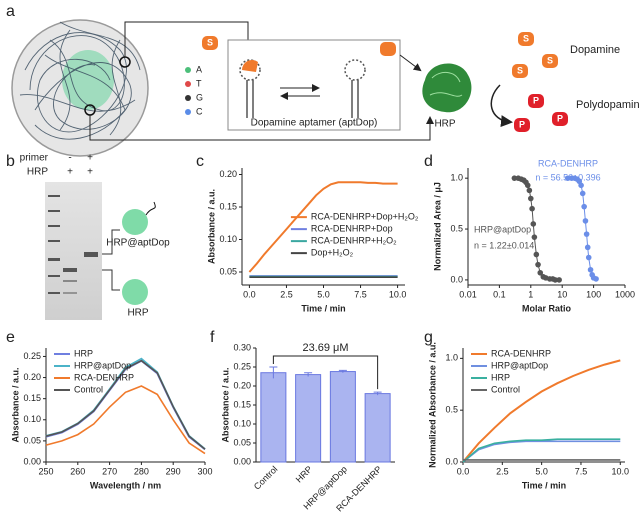 This screenshot has height=513, width=640. What do you see at coordinates (544, 485) in the screenshot?
I see `x-axis-label: Time / min` at bounding box center [544, 485].